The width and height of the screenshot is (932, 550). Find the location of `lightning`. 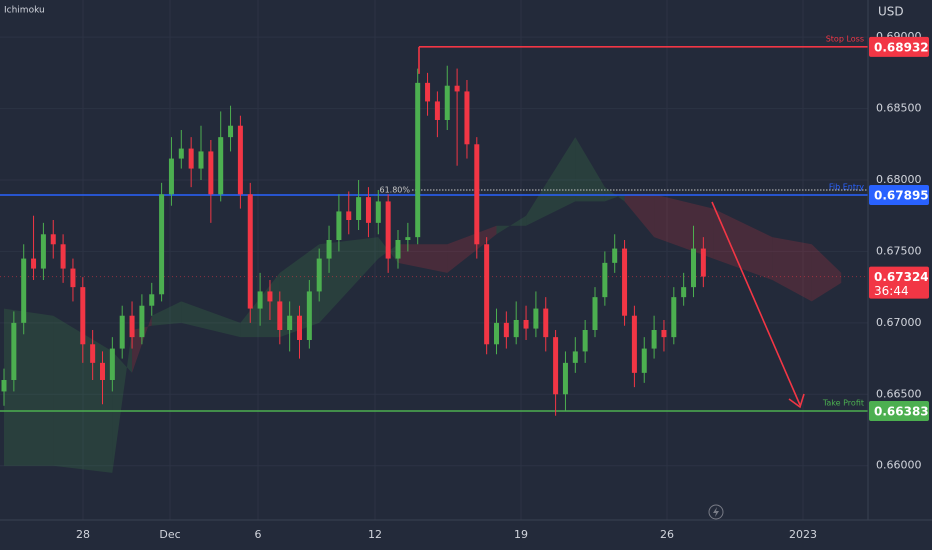

lightning is located at coordinates (716, 512).